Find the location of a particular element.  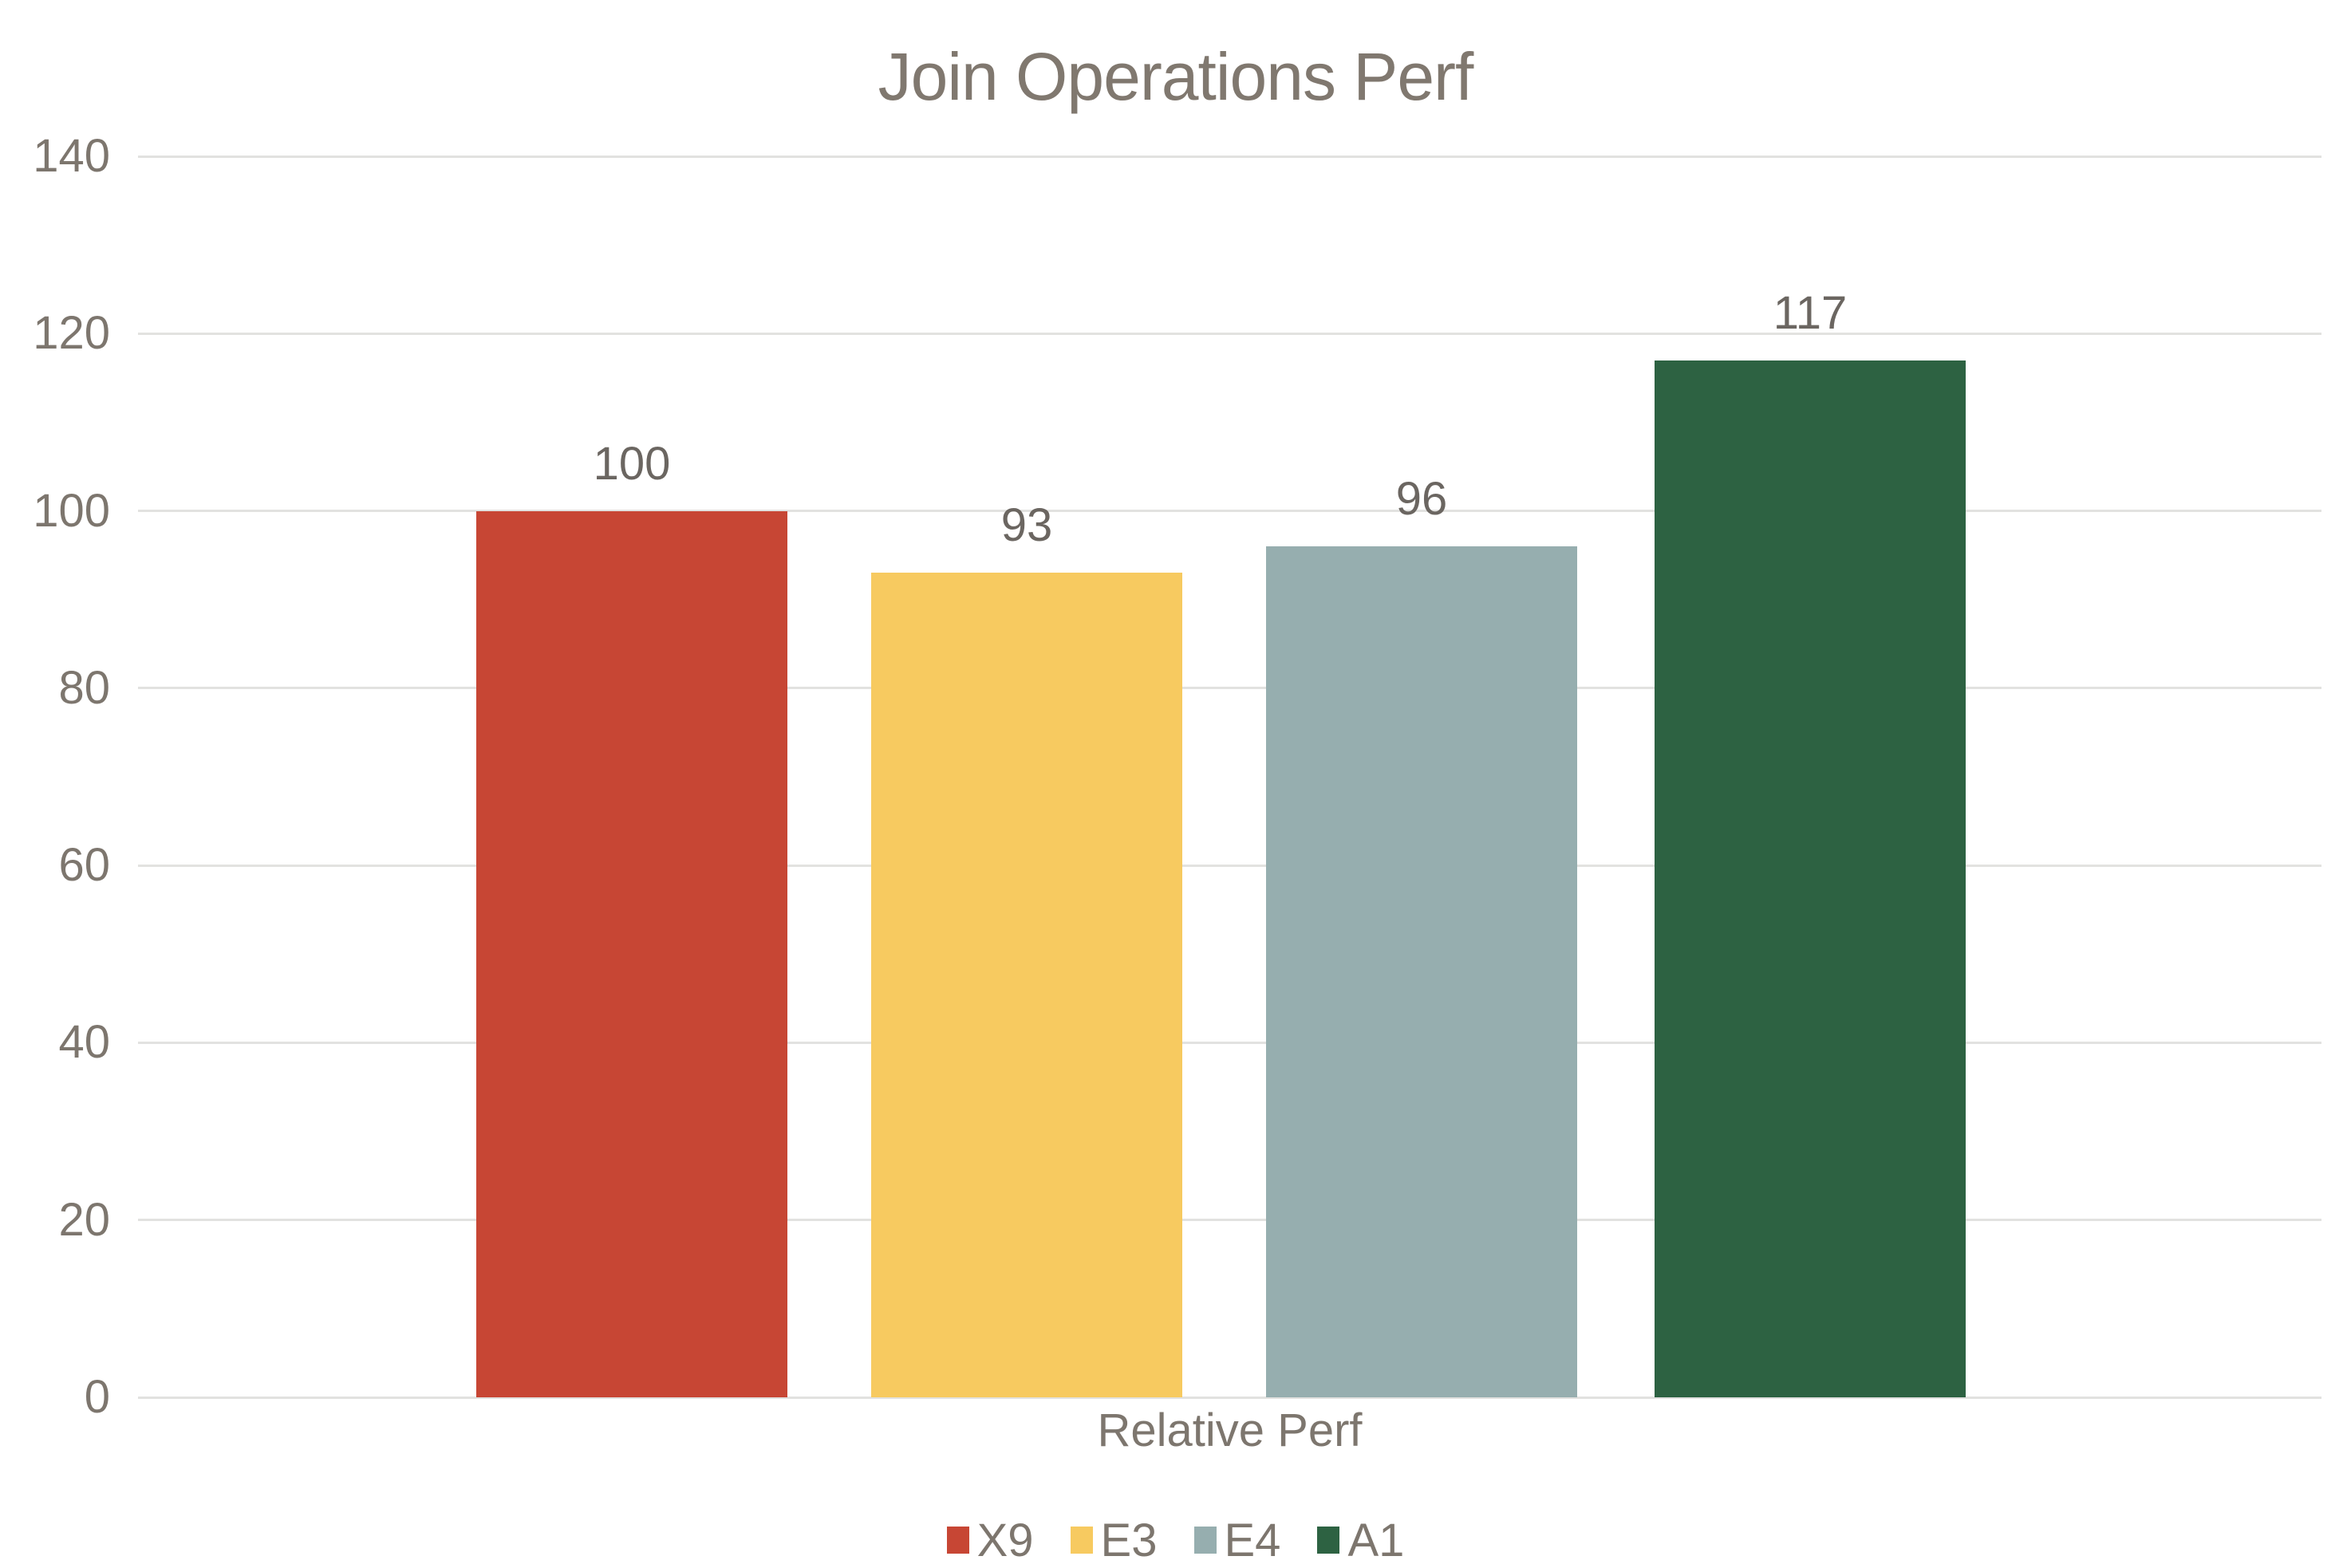

y-tick-label: 0 is located at coordinates (97, 1397).